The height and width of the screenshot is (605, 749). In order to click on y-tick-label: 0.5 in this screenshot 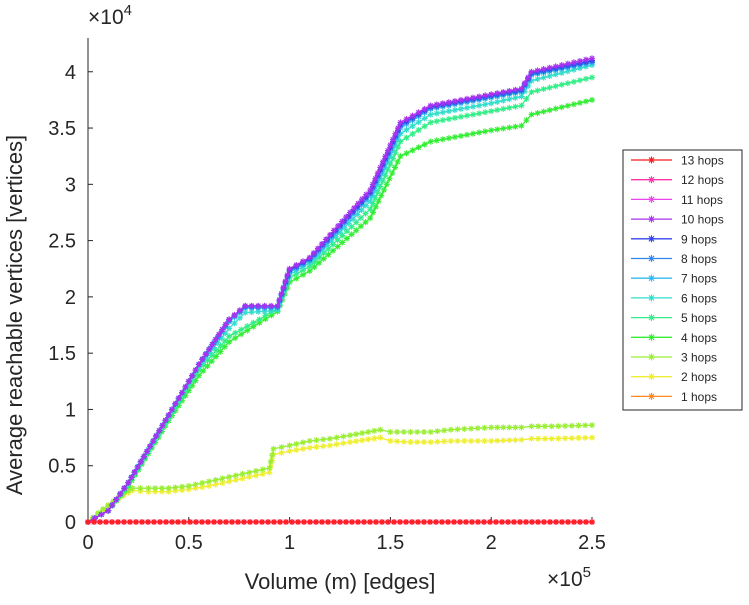, I will do `click(62, 467)`.